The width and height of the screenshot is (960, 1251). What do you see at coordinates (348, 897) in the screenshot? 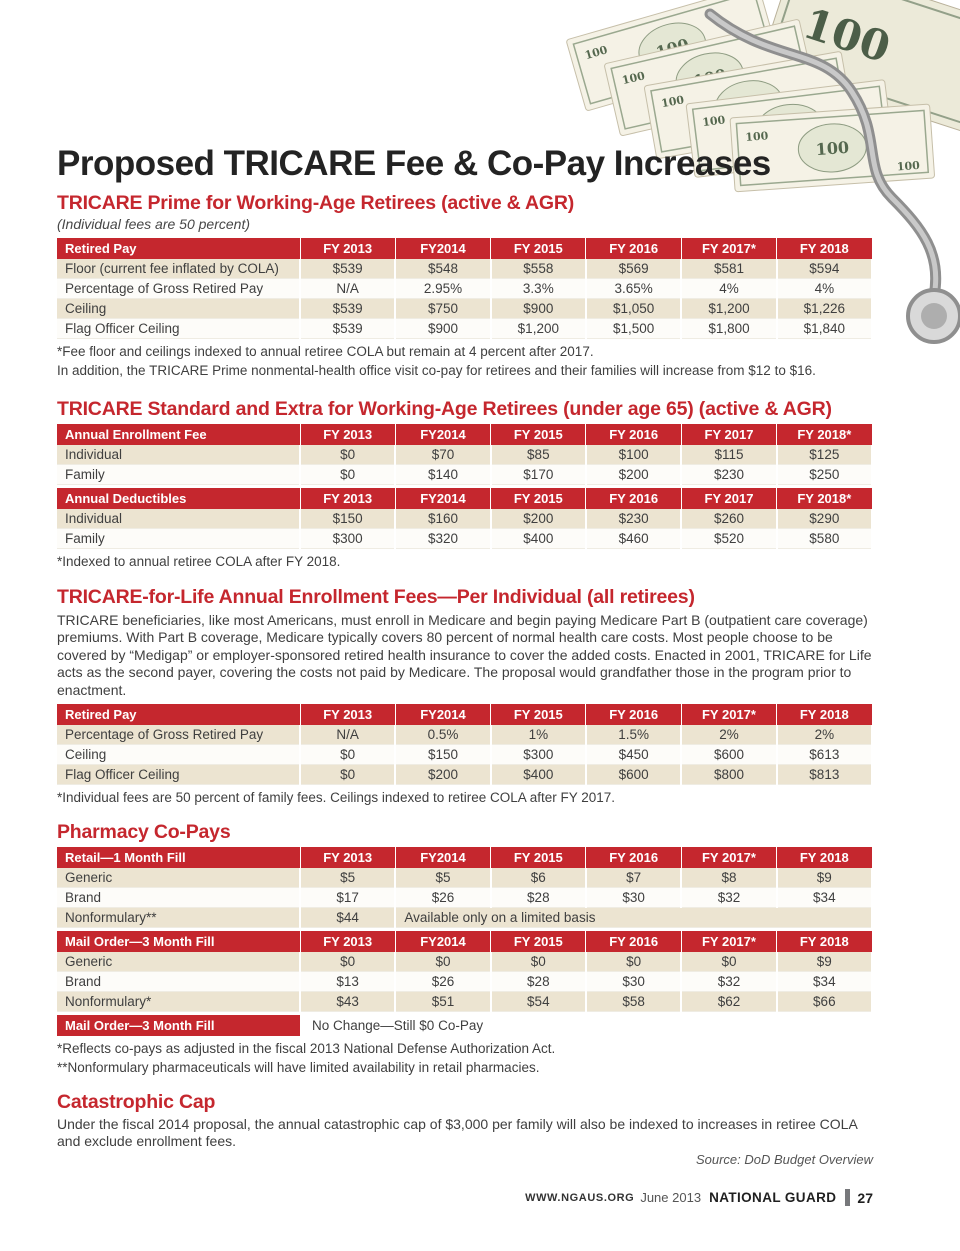
I see `value-cell: $17` at bounding box center [348, 897].